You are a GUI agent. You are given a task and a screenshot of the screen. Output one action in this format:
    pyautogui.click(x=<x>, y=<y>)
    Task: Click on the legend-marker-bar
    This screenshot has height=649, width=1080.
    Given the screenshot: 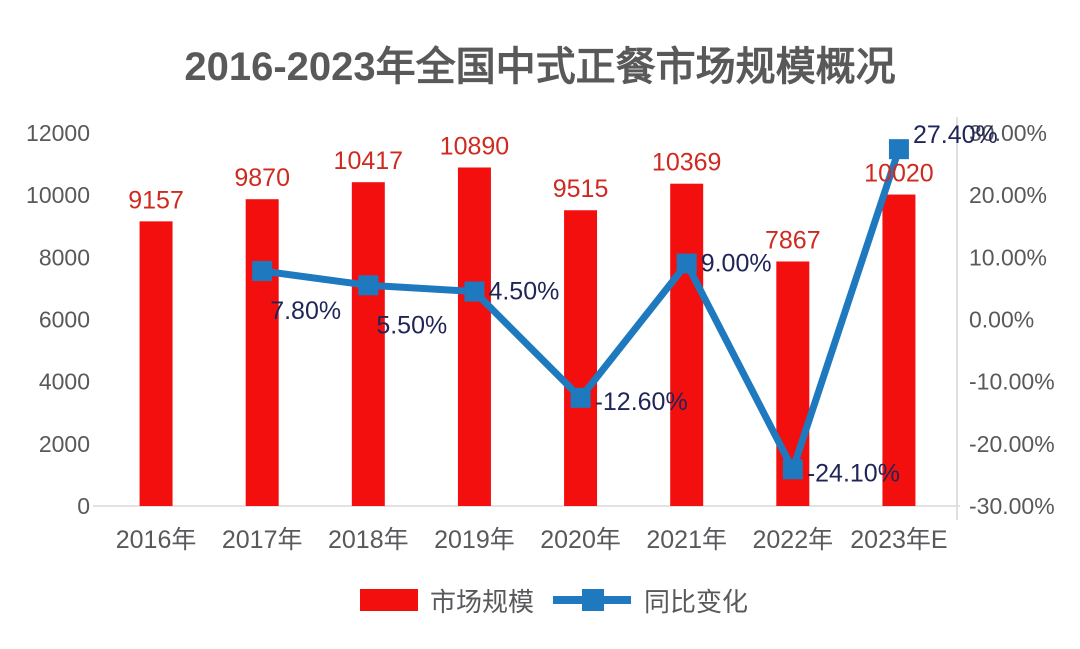 What is the action you would take?
    pyautogui.click(x=389, y=600)
    